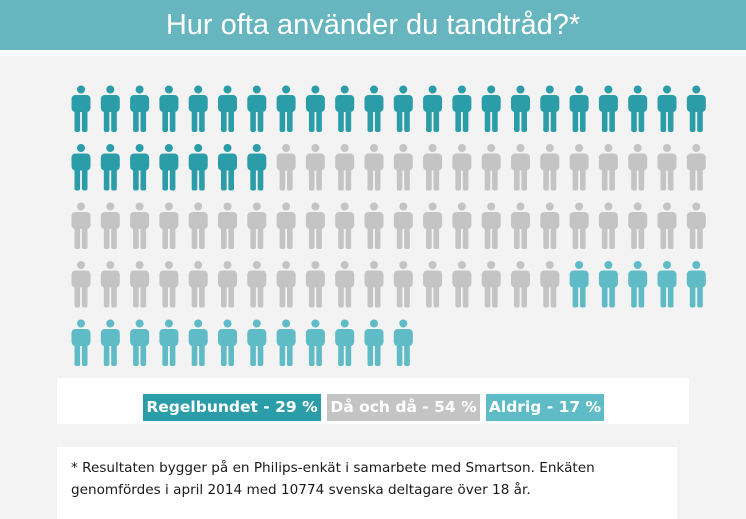 This screenshot has height=519, width=746. I want to click on page-title: Hur ofta använder du tandtråd?*, so click(373, 25).